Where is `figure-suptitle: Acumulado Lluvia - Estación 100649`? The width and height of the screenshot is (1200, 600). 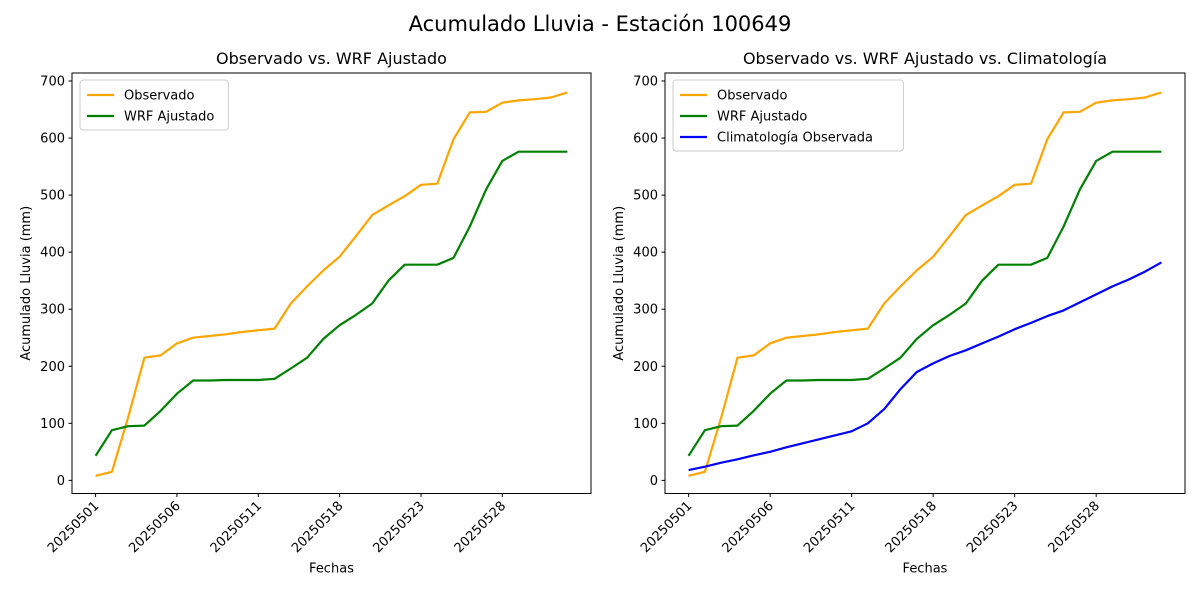
figure-suptitle: Acumulado Lluvia - Estación 100649 is located at coordinates (600, 24).